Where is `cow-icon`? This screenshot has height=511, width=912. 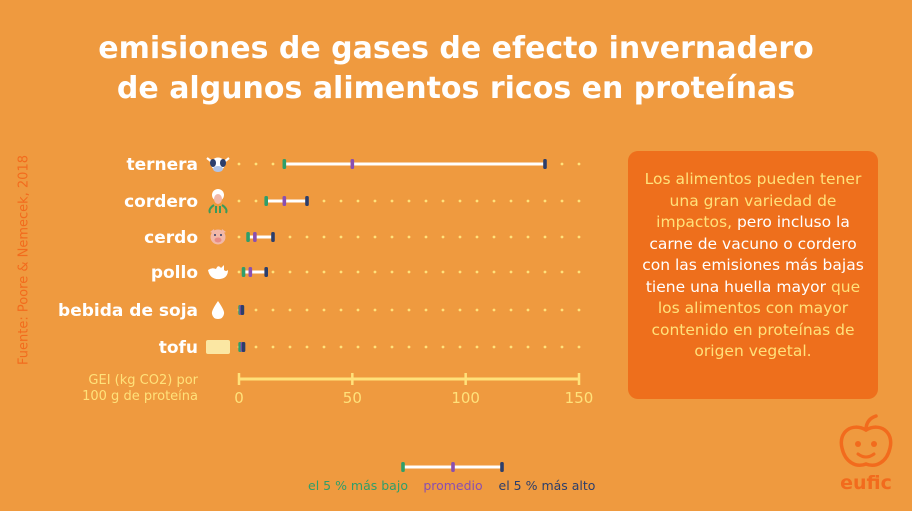 cow-icon is located at coordinates (218, 164).